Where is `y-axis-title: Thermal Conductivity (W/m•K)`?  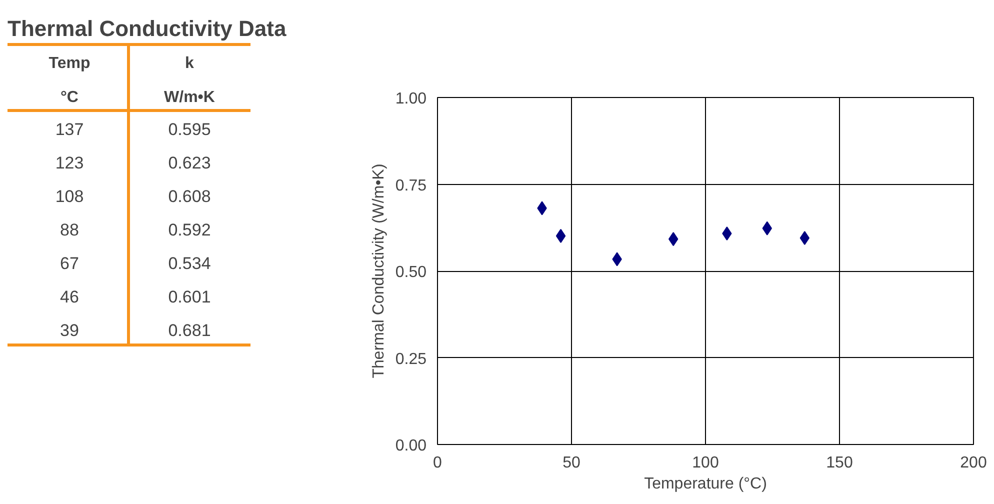
y-axis-title: Thermal Conductivity (W/m•K) is located at coordinates (379, 271).